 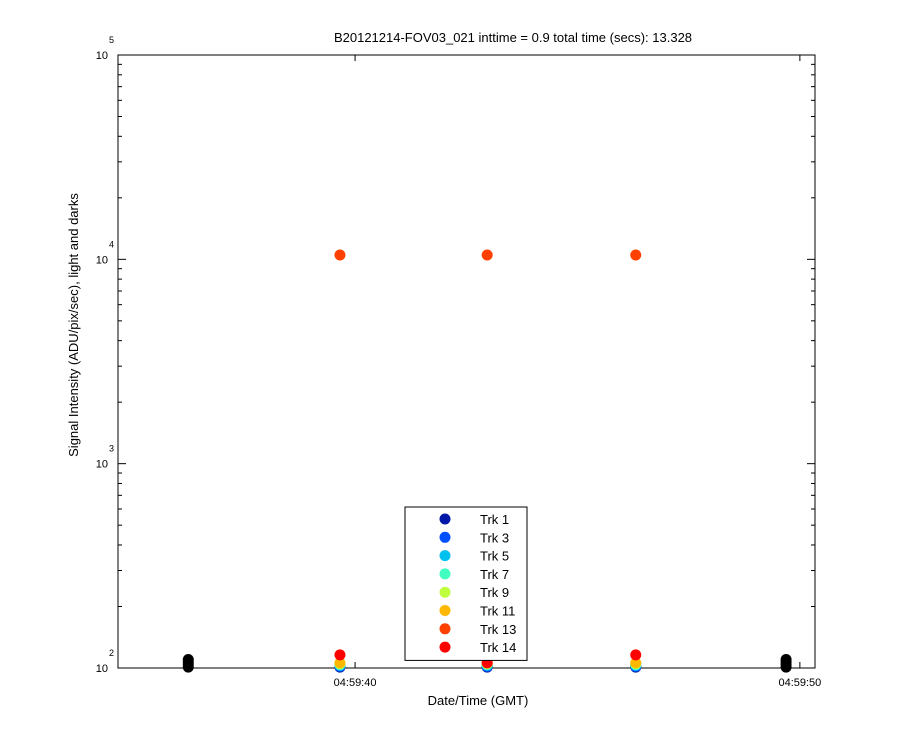 What do you see at coordinates (494, 519) in the screenshot?
I see `legend-label: Trk 1` at bounding box center [494, 519].